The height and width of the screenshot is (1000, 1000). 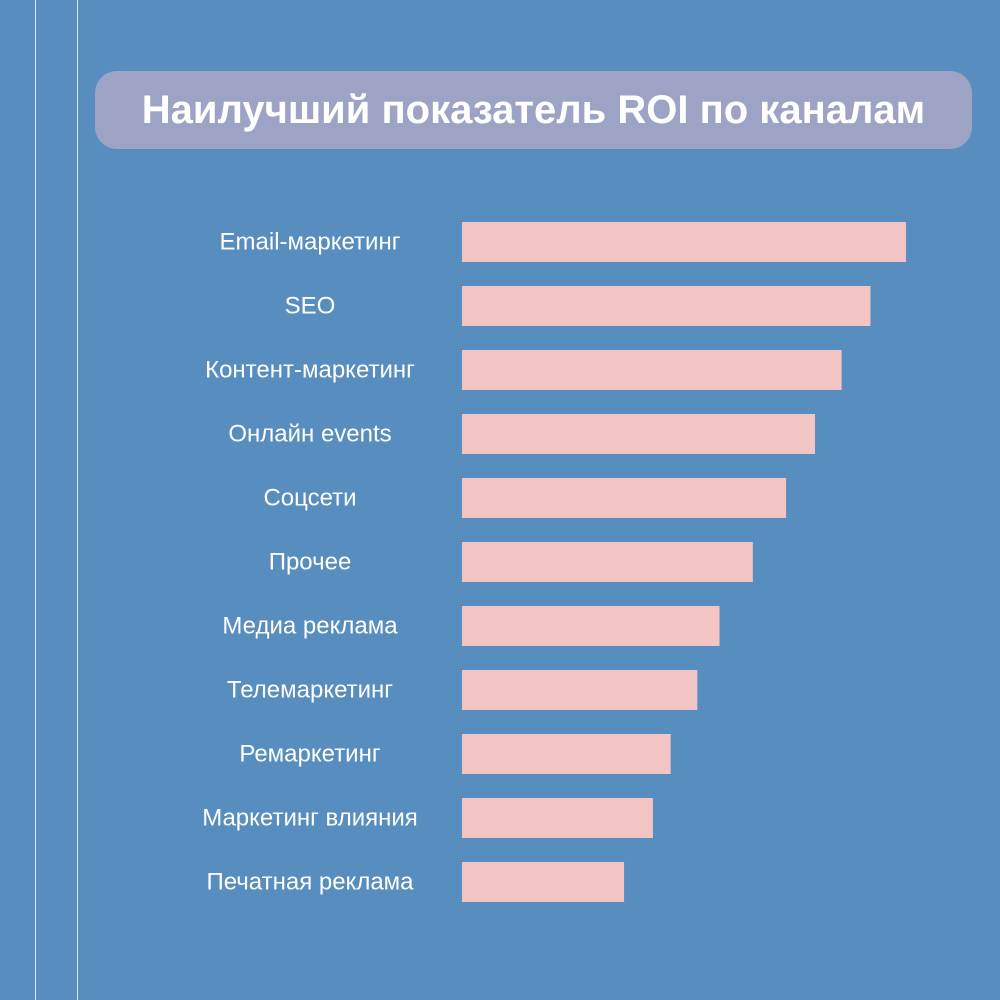 I want to click on category-label: SEO, so click(x=310, y=306).